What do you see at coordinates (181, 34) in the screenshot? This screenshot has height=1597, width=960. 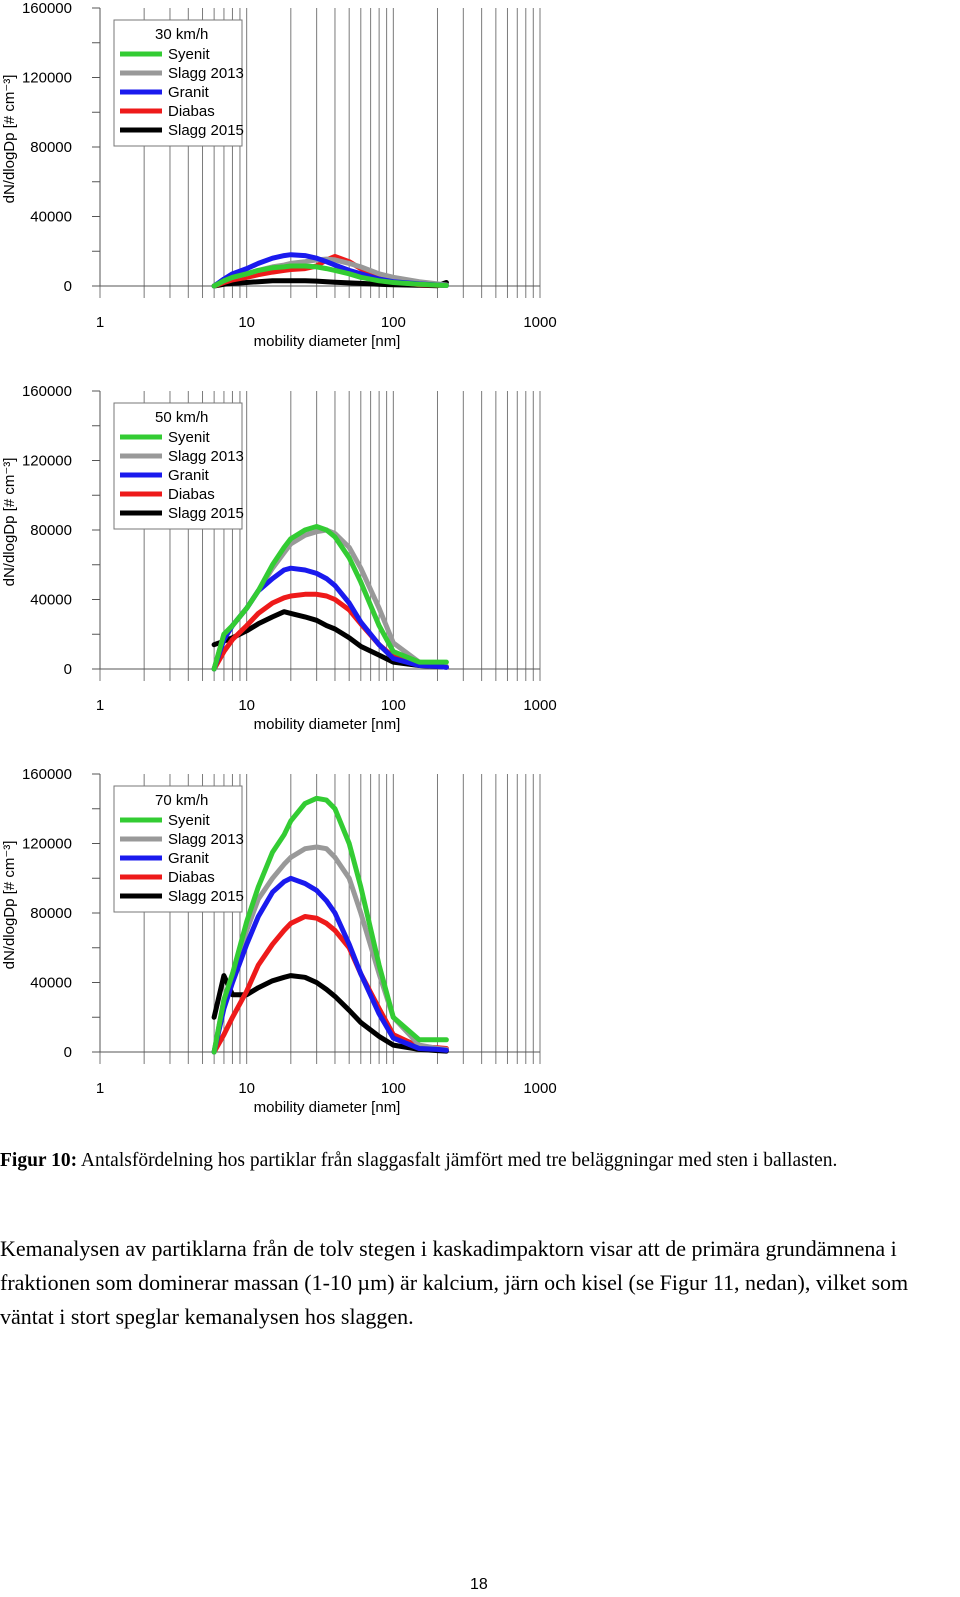 I see `legend-title: 30 km/h` at bounding box center [181, 34].